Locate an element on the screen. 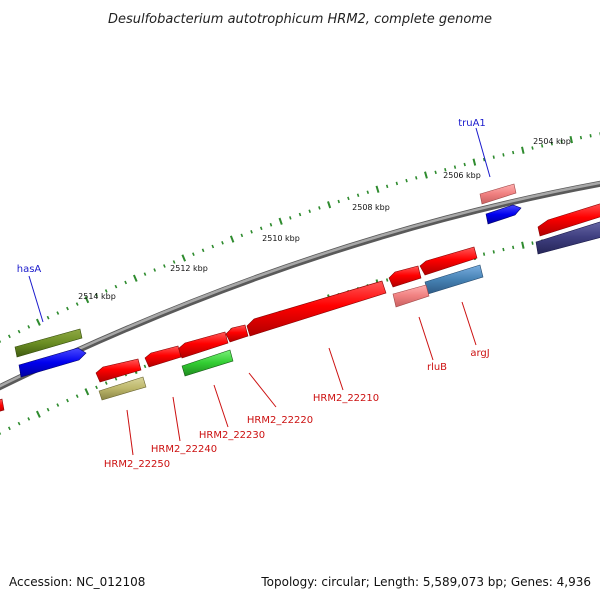  gene-rluB-pink is located at coordinates (411, 296).